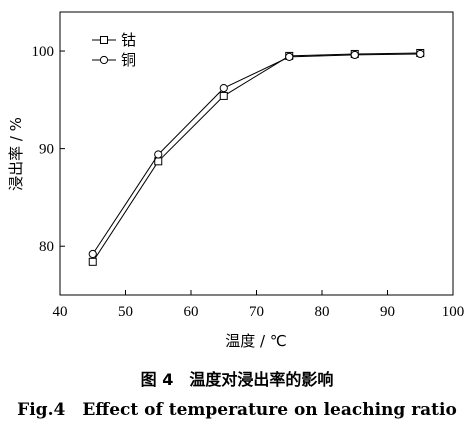 The width and height of the screenshot is (474, 426). What do you see at coordinates (128, 40) in the screenshot?
I see `legend-label-square: 钴` at bounding box center [128, 40].